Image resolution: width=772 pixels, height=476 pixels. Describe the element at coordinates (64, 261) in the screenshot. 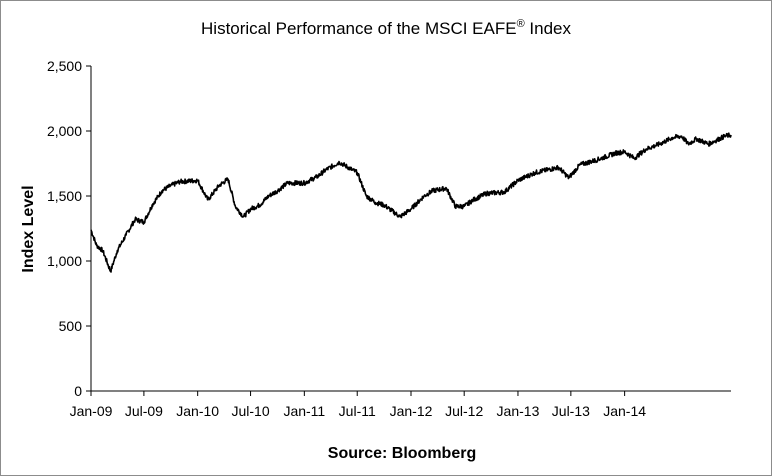

I see `y-tick-label: 1,000` at that location.